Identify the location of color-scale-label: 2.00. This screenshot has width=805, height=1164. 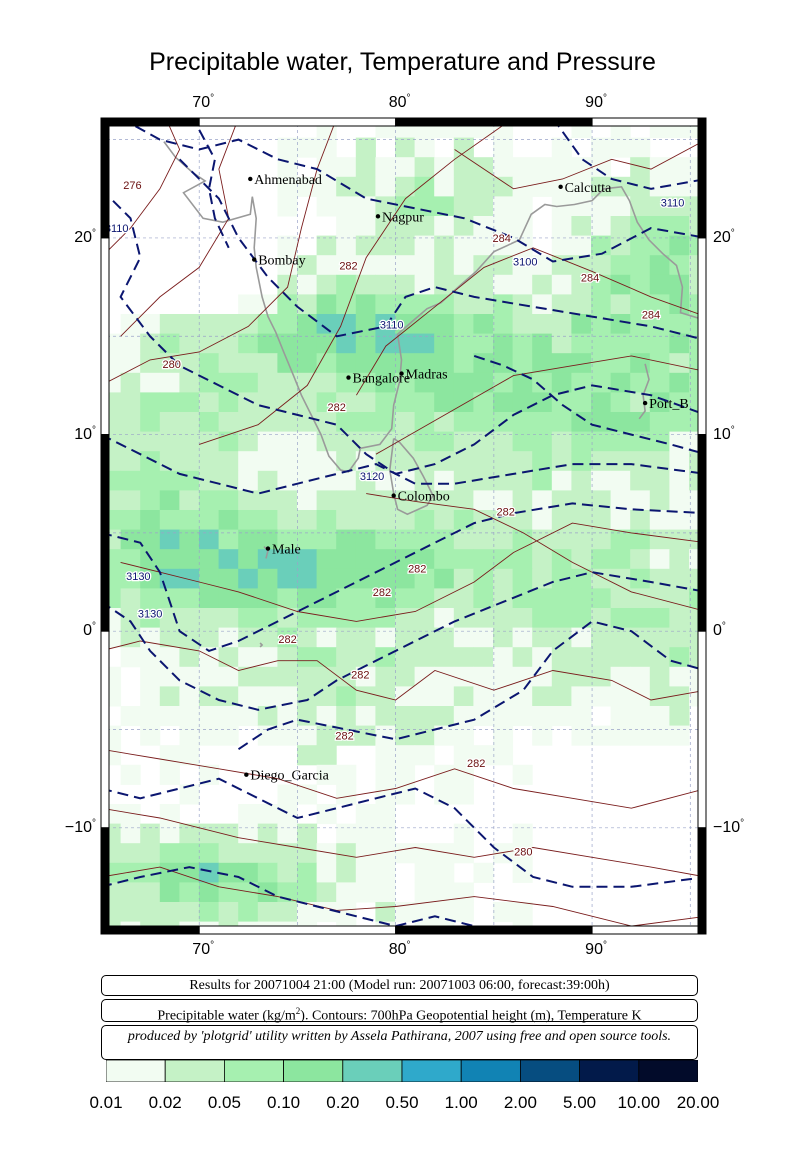
(520, 1102).